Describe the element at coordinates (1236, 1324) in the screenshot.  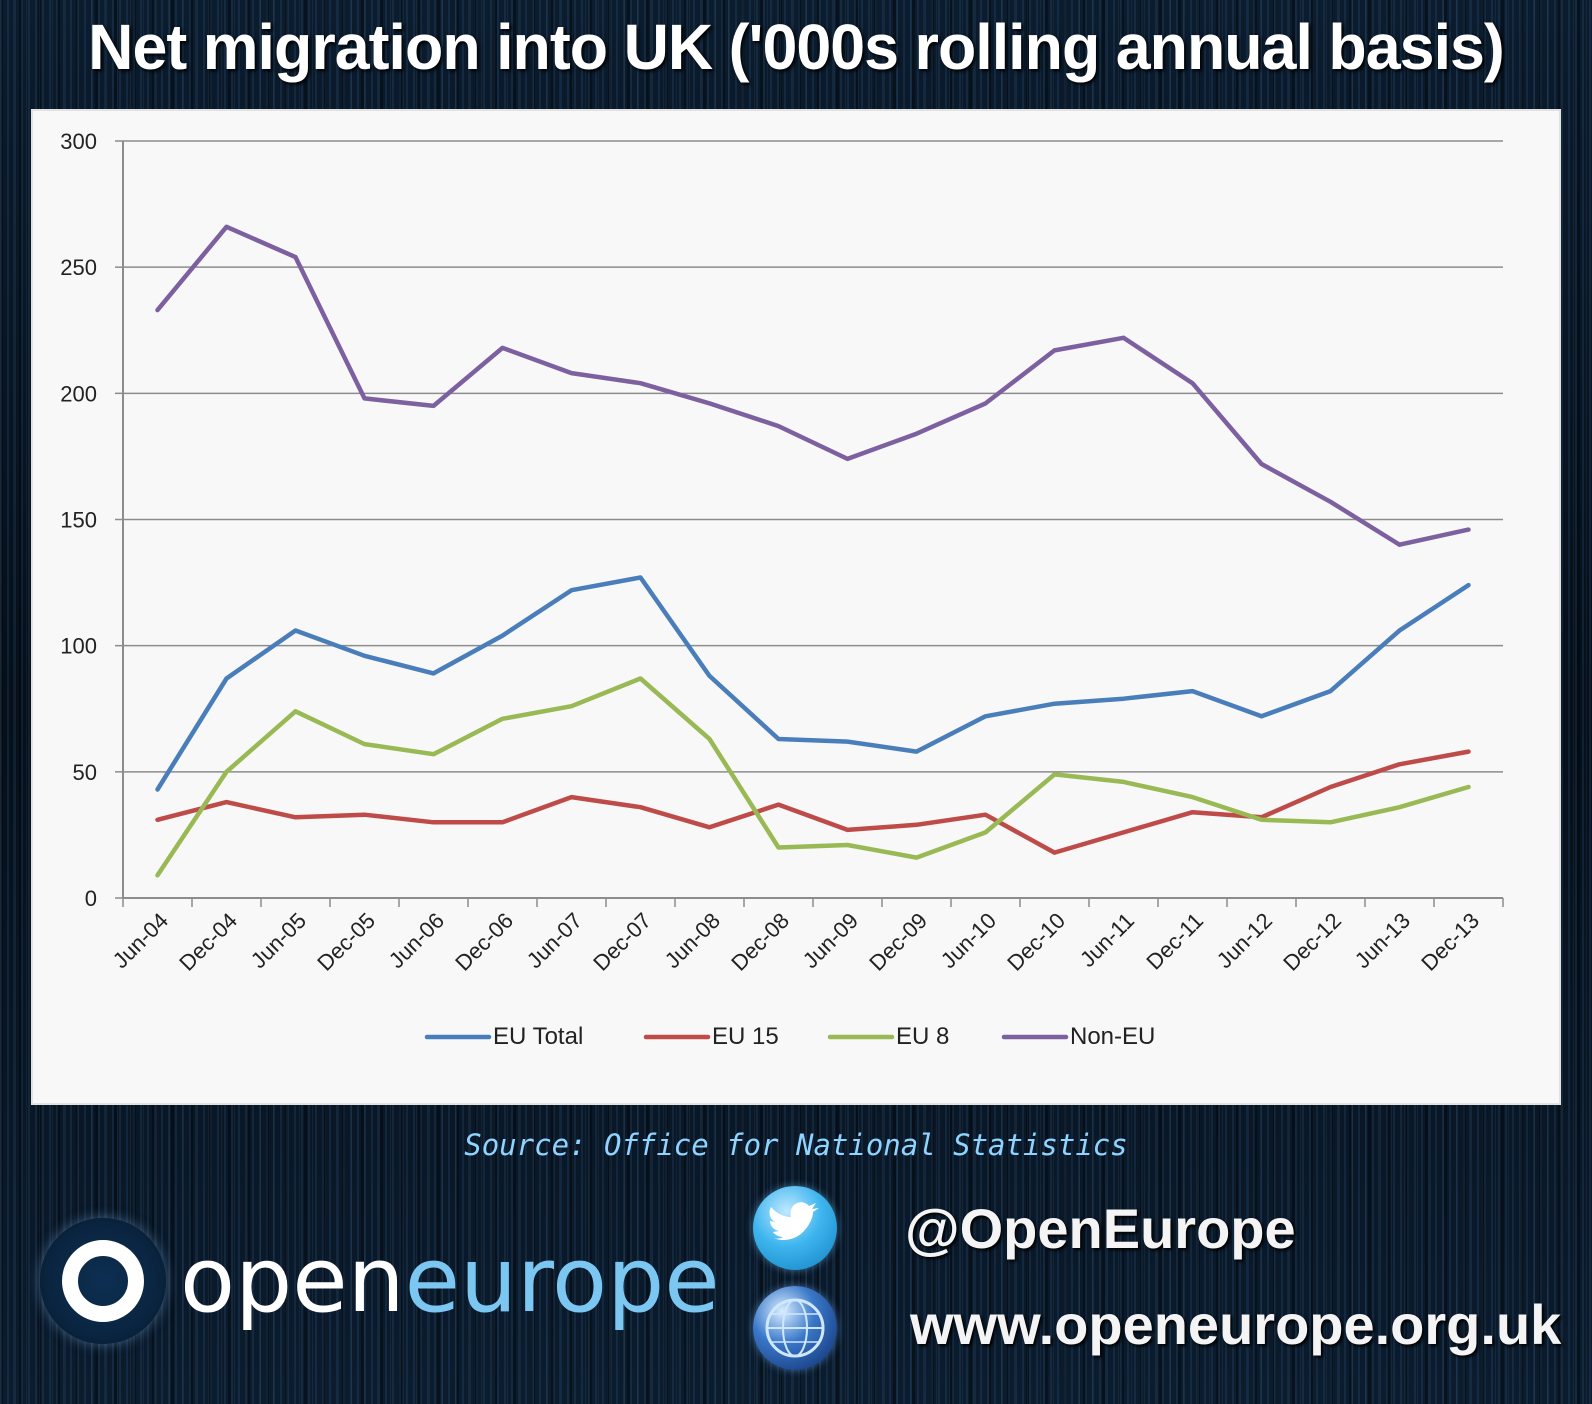
I see `website-link: www.openeurope.org.uk` at that location.